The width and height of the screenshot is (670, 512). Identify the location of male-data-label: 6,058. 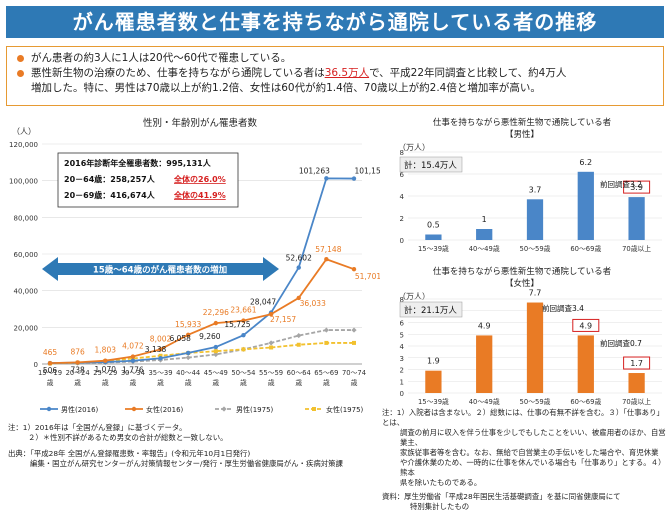
(180, 338).